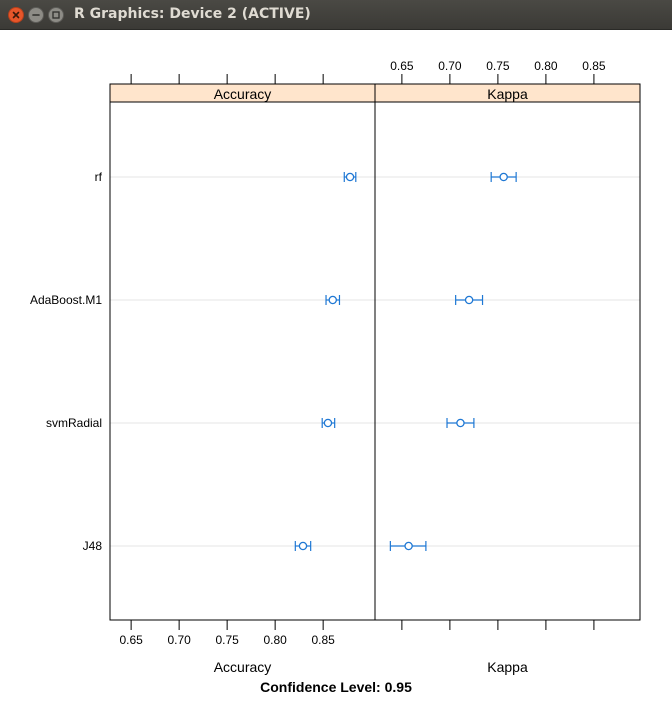 The image size is (672, 704). I want to click on accuracy-point-svmradial, so click(328, 423).